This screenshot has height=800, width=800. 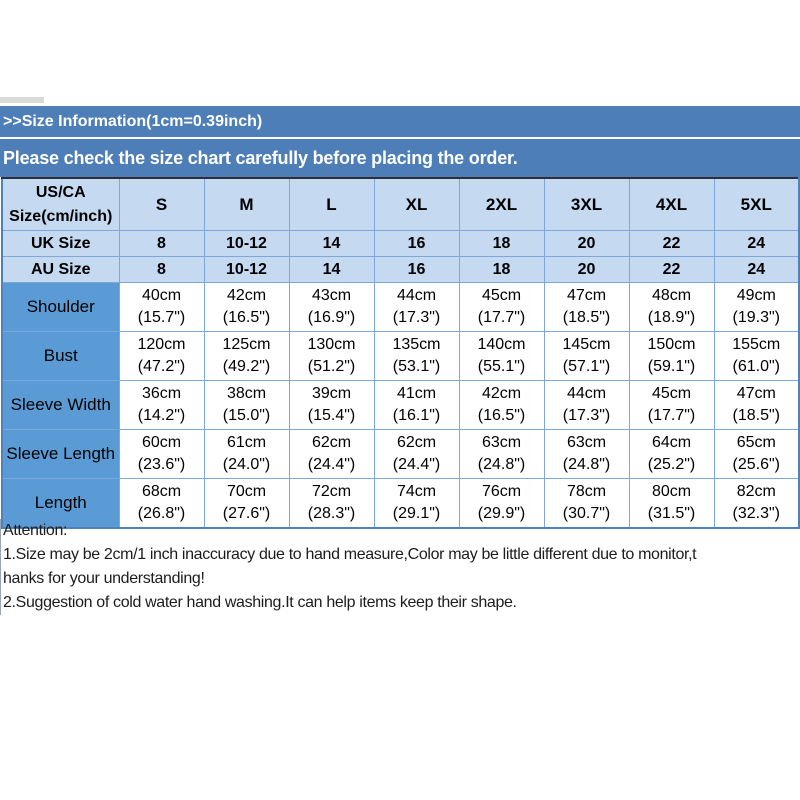 I want to click on measurement-value-cell: 61cm (24.0"), so click(x=246, y=454).